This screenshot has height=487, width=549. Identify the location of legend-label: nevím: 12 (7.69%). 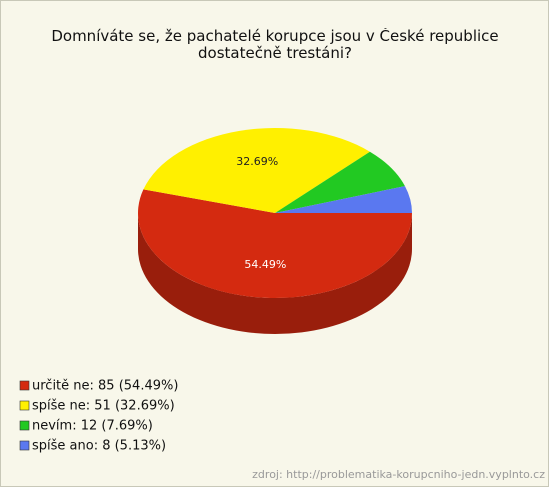
(92, 426).